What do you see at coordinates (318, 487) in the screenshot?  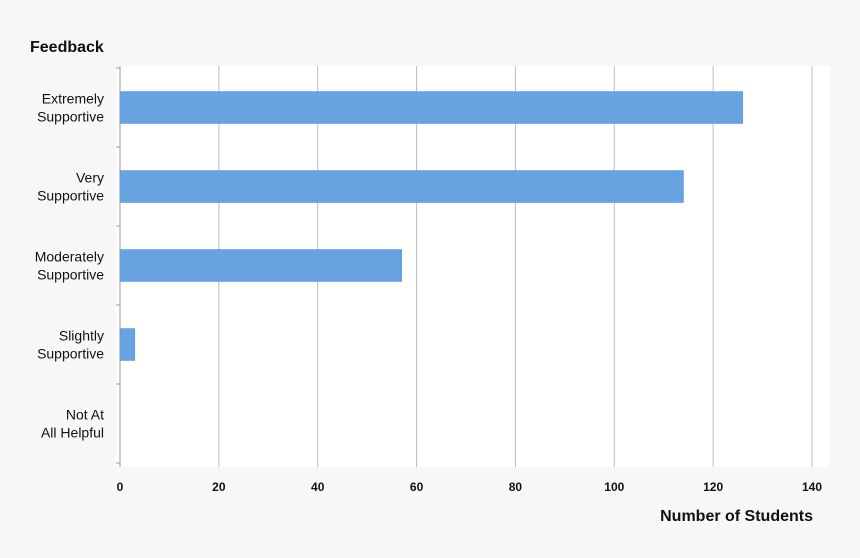 I see `x-tick-label: 40` at bounding box center [318, 487].